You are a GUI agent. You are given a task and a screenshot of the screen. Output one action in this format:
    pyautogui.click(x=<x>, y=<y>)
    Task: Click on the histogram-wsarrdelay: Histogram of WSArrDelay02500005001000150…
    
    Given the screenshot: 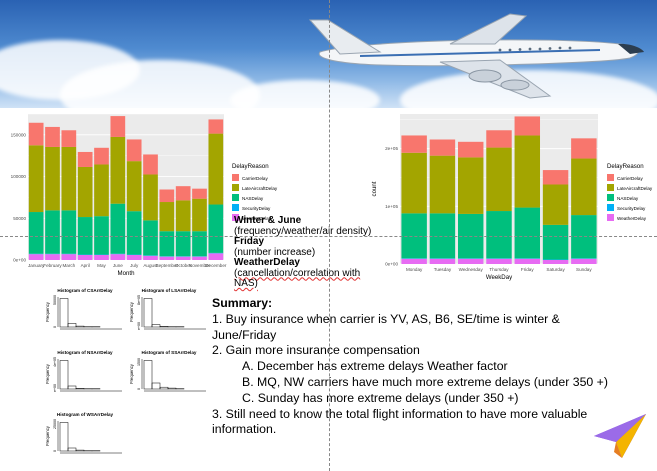 What is the action you would take?
    pyautogui.click(x=83, y=433)
    